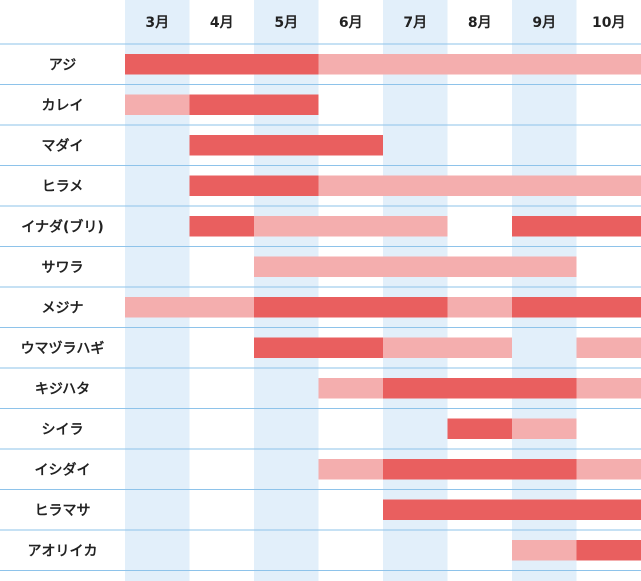  What do you see at coordinates (63, 308) in the screenshot?
I see `fish-label: メジナ` at bounding box center [63, 308].